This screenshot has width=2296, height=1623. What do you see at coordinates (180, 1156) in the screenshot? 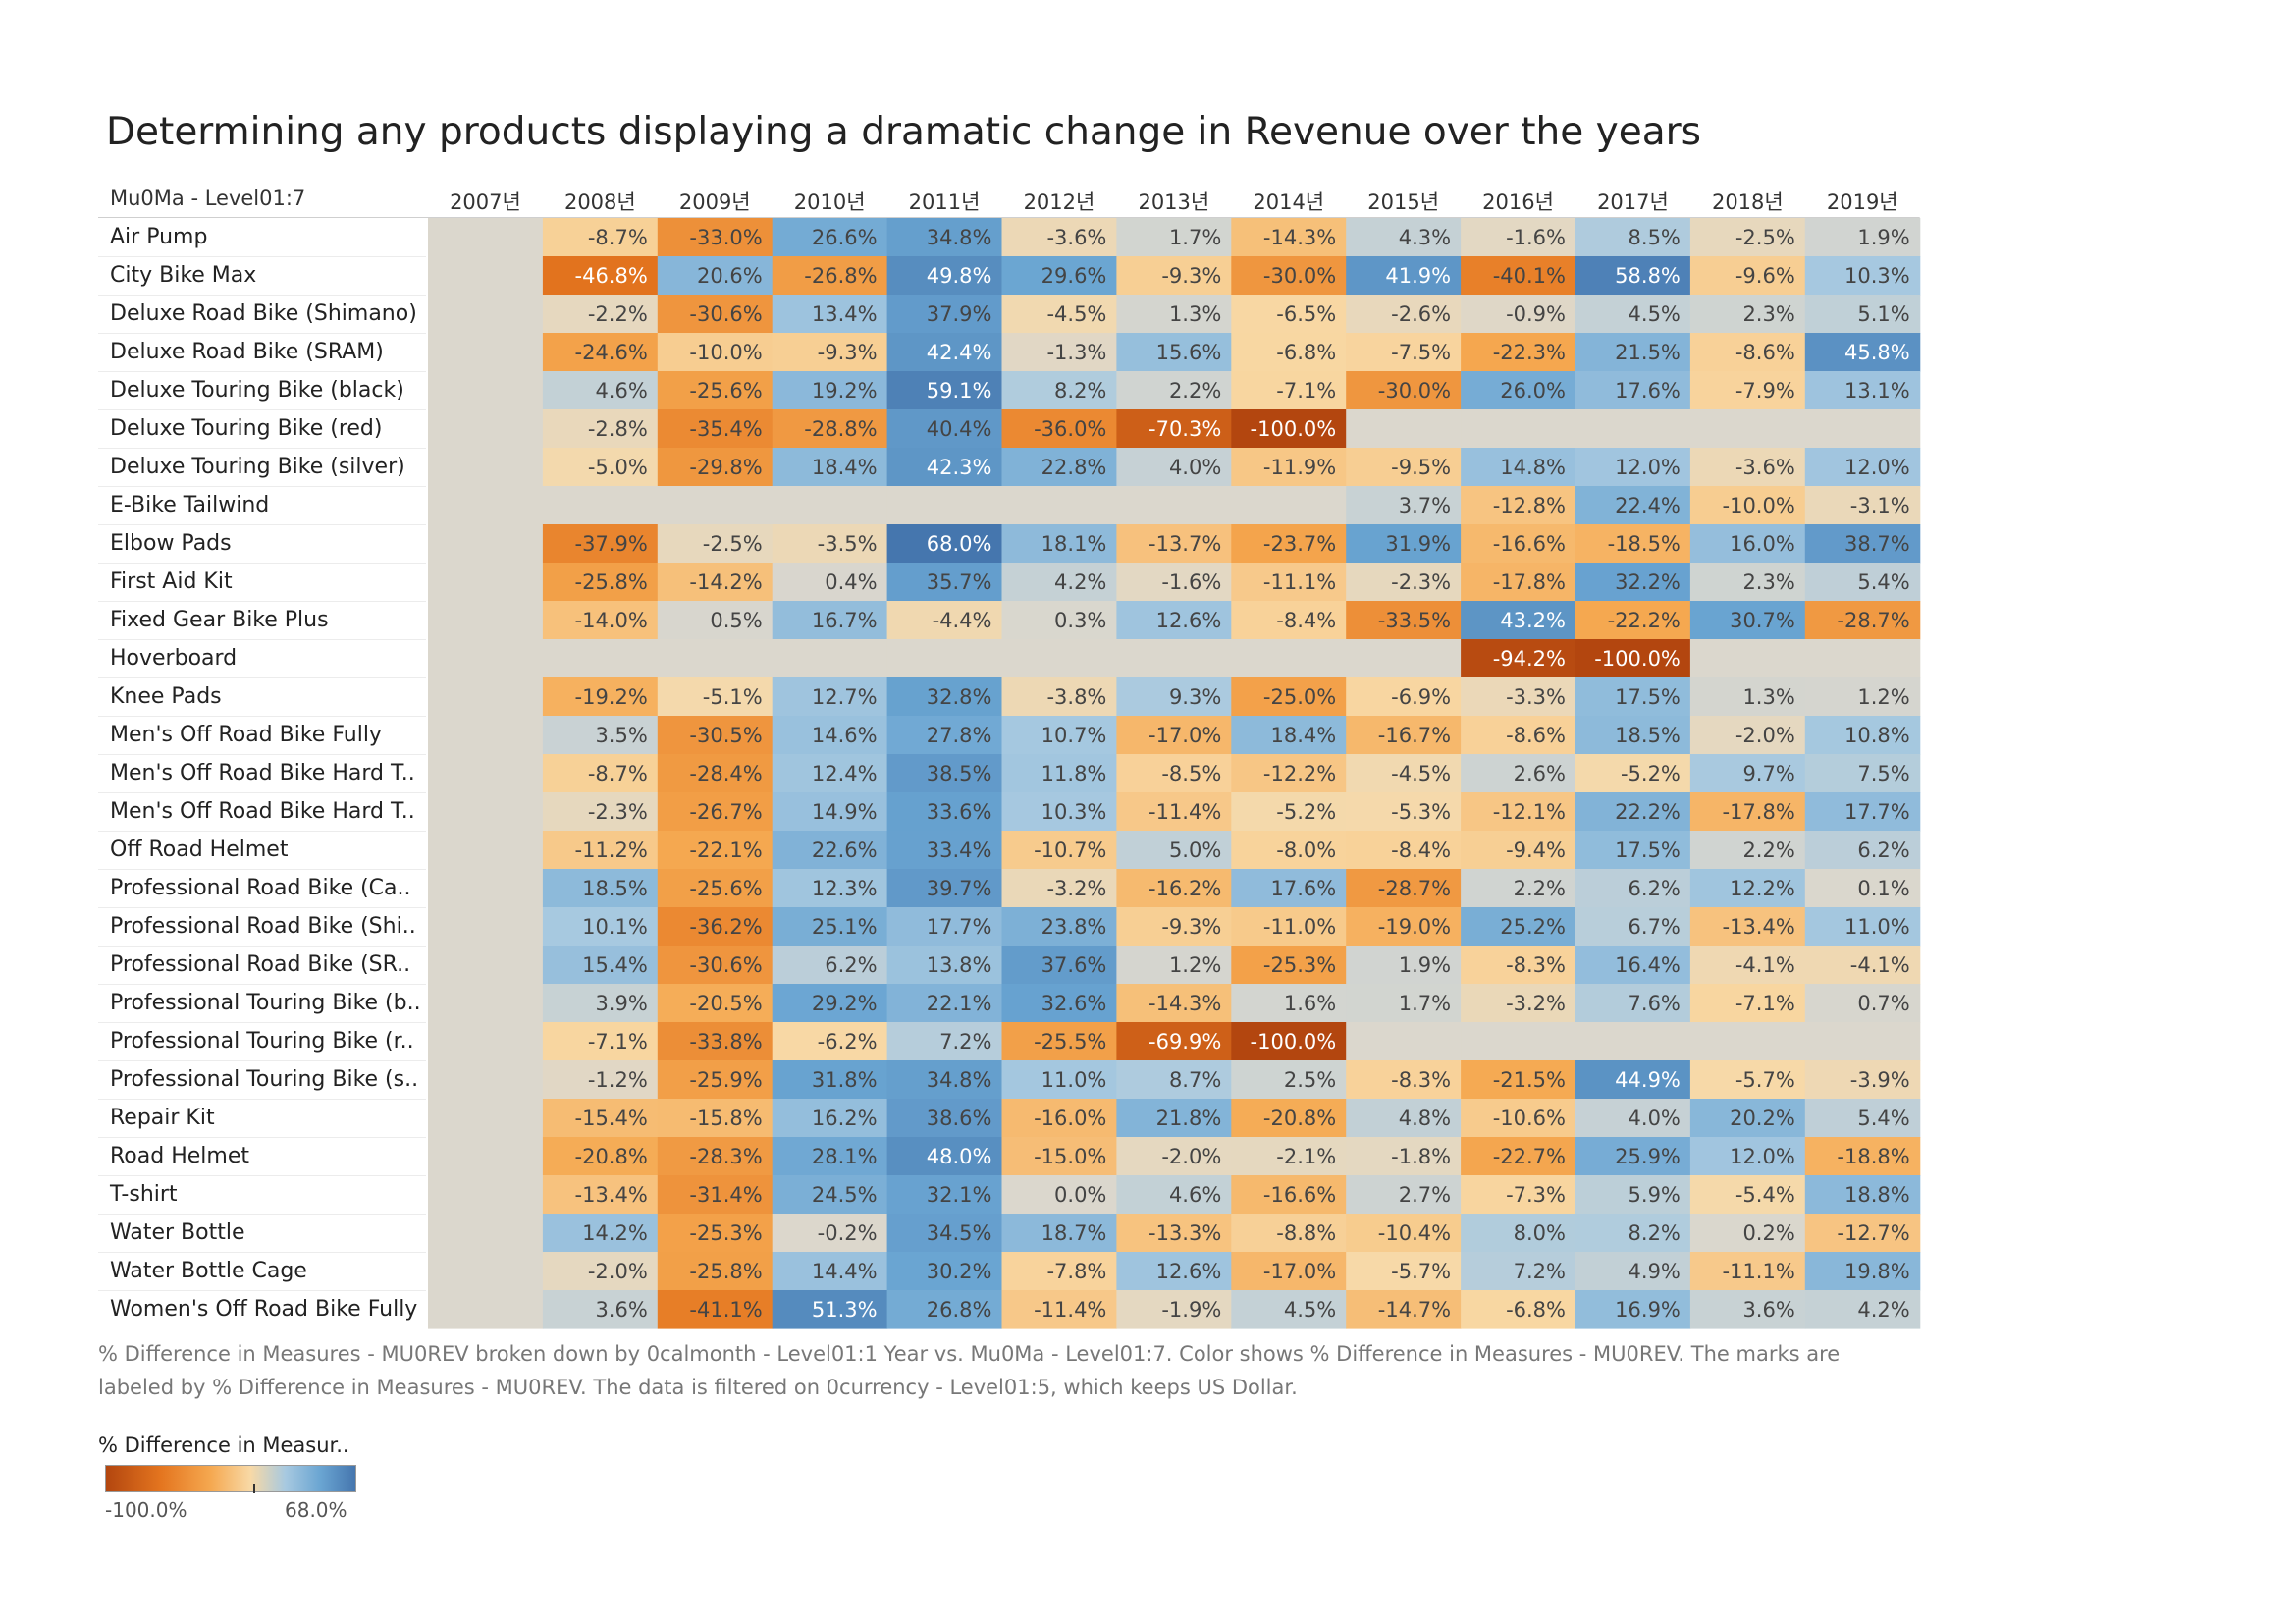
I see `row-label: Road Helmet` at bounding box center [180, 1156].